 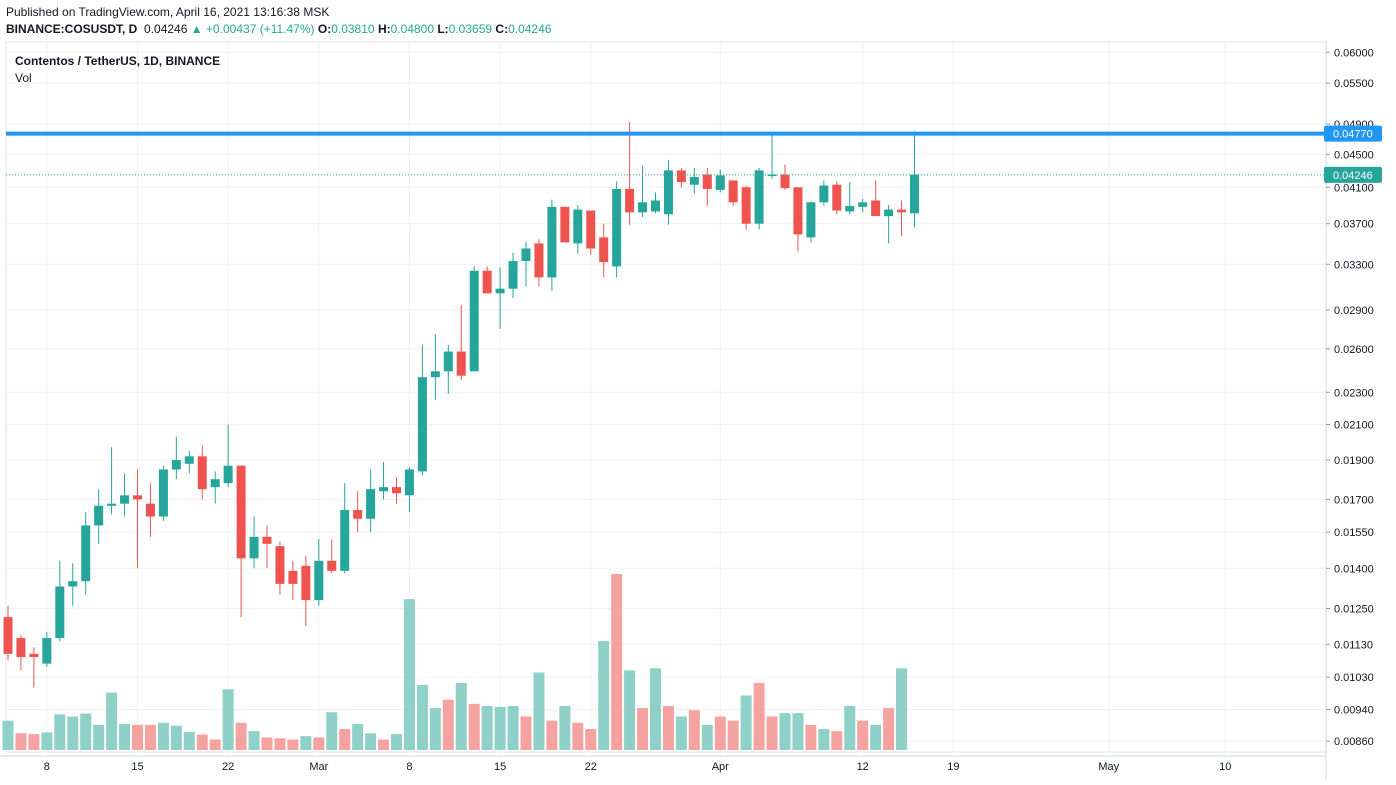 What do you see at coordinates (1354, 678) in the screenshot?
I see `y-tick-label: 0.01030` at bounding box center [1354, 678].